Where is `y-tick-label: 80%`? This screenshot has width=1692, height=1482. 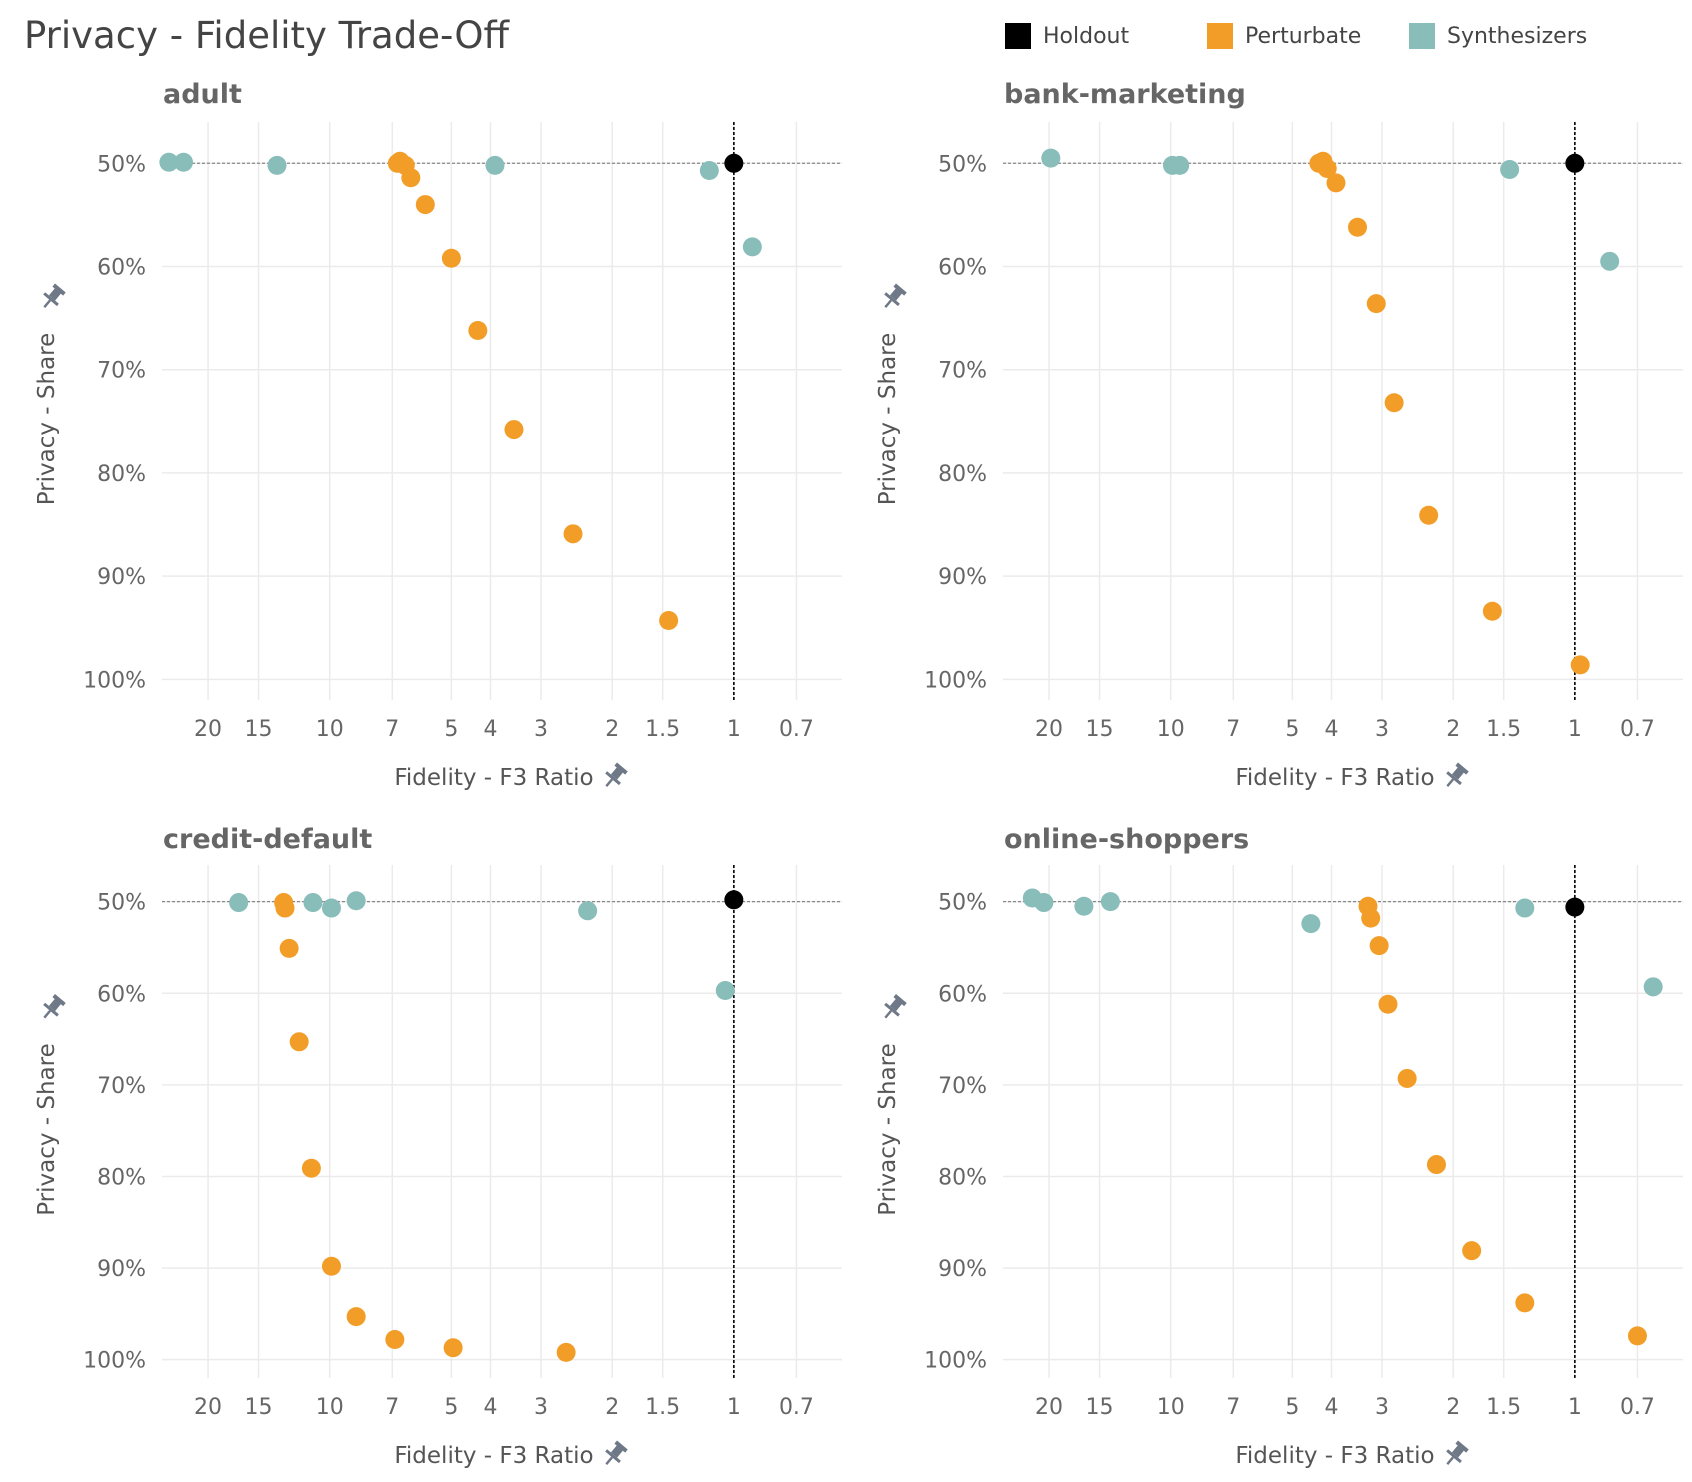 y-tick-label: 80% is located at coordinates (962, 1177).